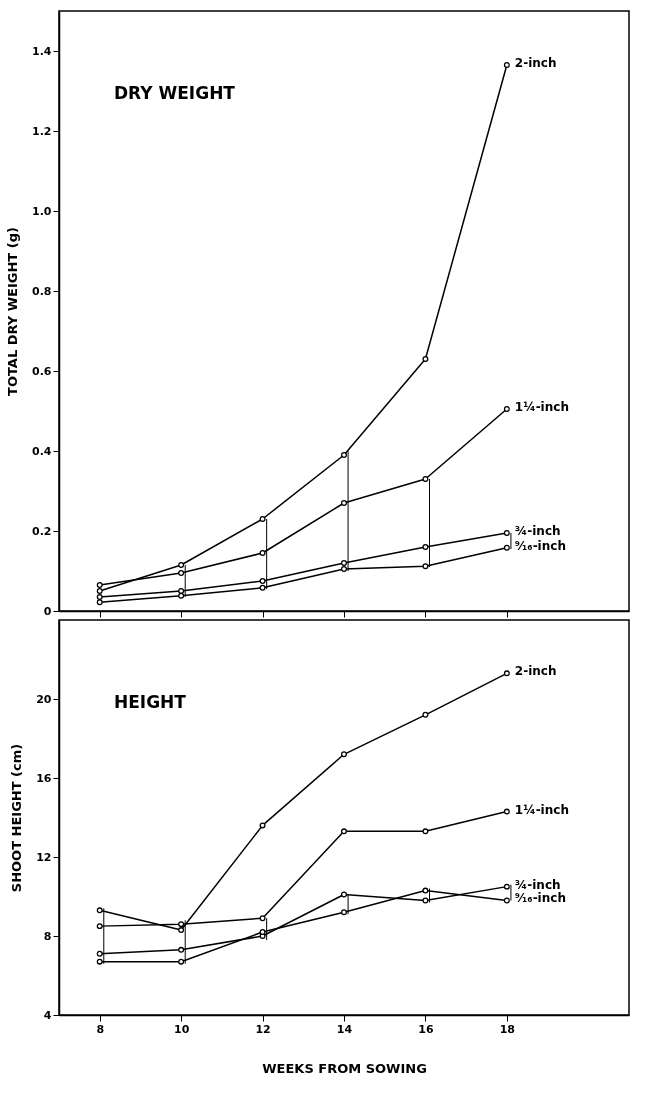 Image resolution: width=665 pixels, height=1107 pixels. I want to click on y-tick-label: 0.2, so click(42, 531).